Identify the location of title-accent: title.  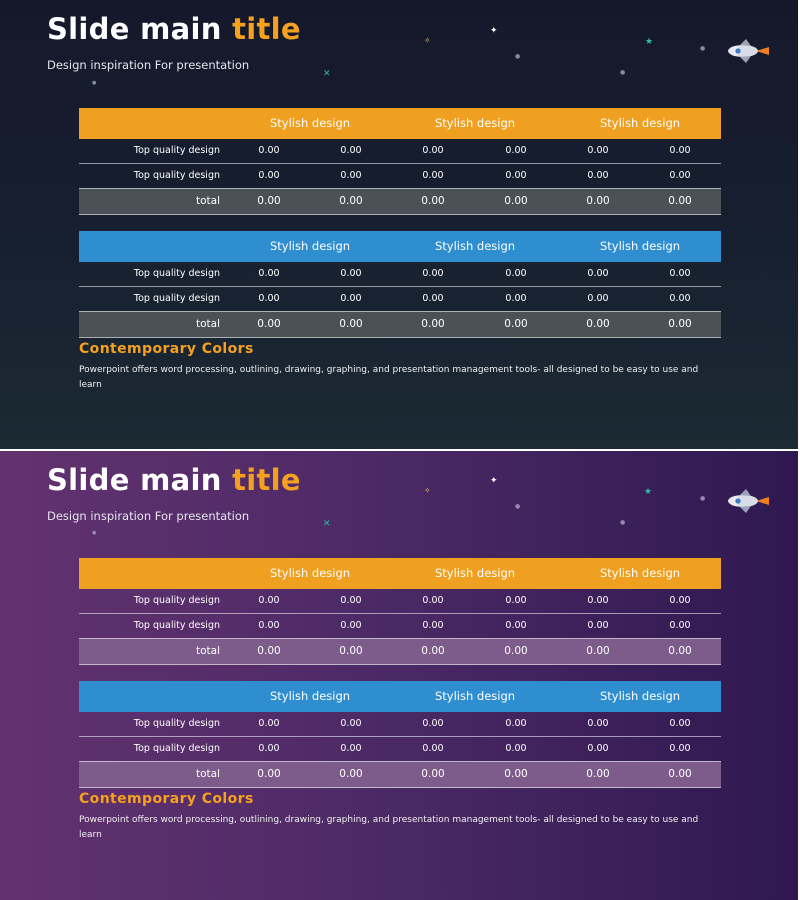
(266, 29).